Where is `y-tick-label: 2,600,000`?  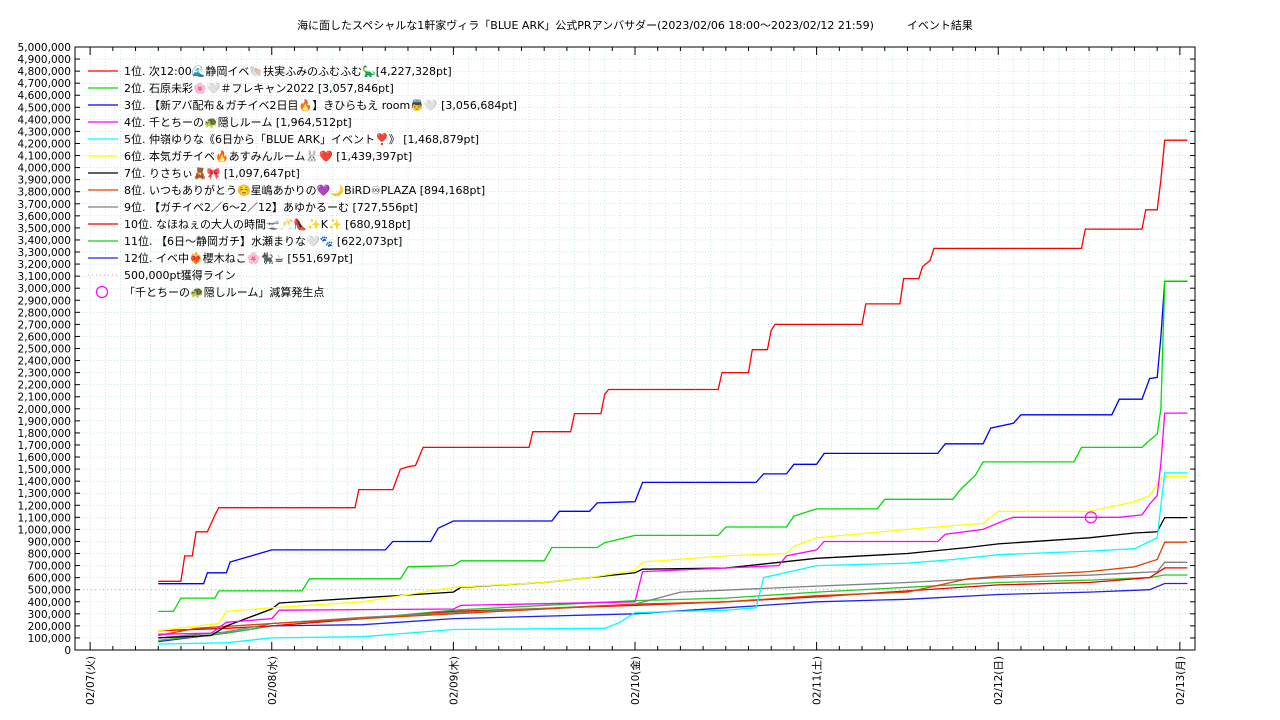
y-tick-label: 2,600,000 is located at coordinates (44, 337).